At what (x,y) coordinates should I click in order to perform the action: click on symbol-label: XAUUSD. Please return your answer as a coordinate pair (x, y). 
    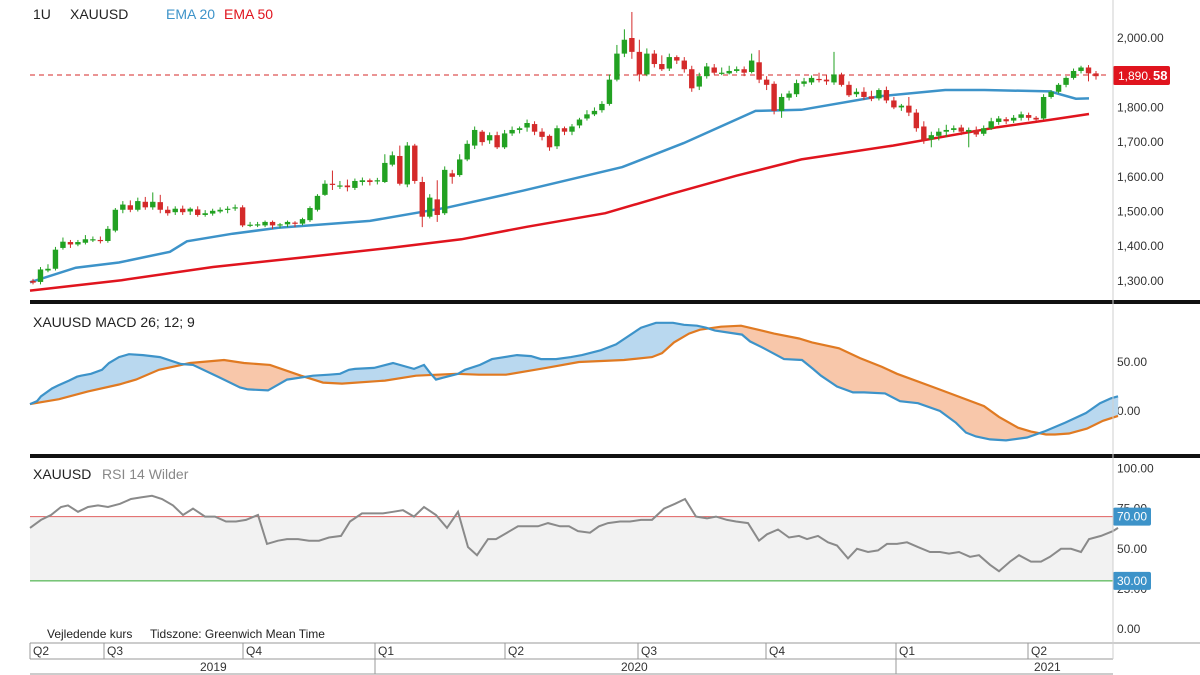
    Looking at the image, I should click on (99, 14).